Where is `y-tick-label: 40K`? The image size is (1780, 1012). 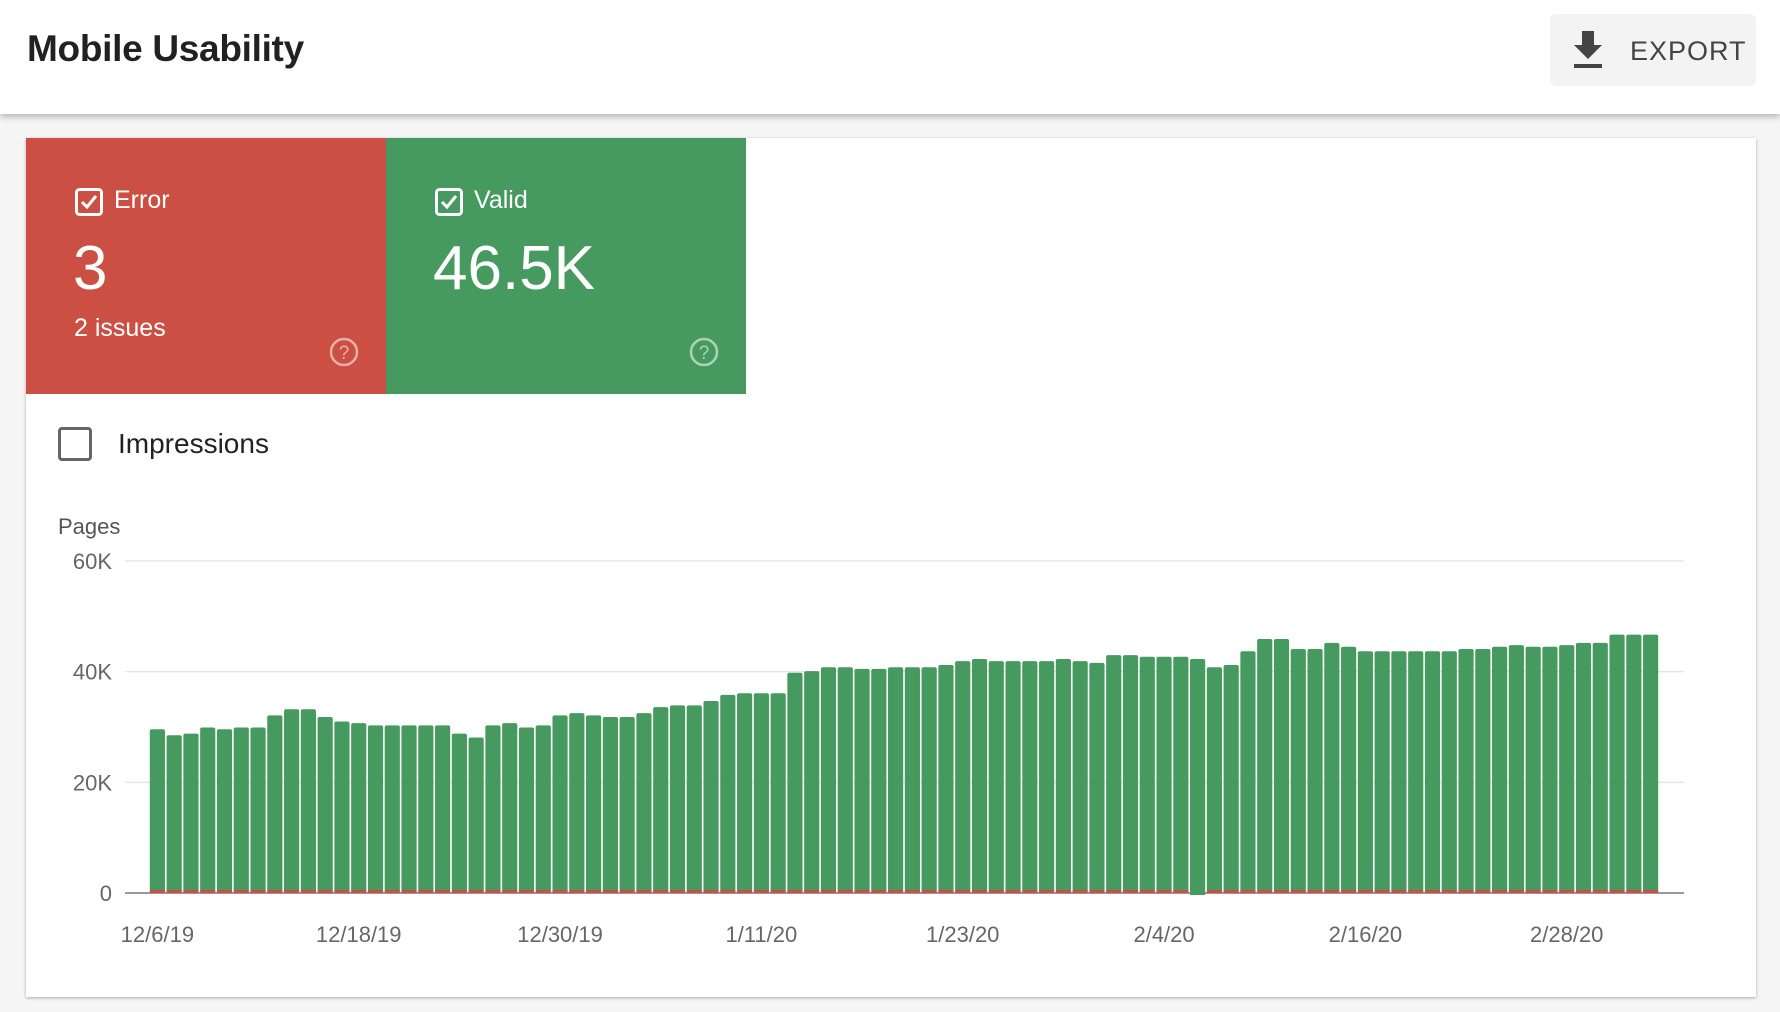
y-tick-label: 40K is located at coordinates (92, 672).